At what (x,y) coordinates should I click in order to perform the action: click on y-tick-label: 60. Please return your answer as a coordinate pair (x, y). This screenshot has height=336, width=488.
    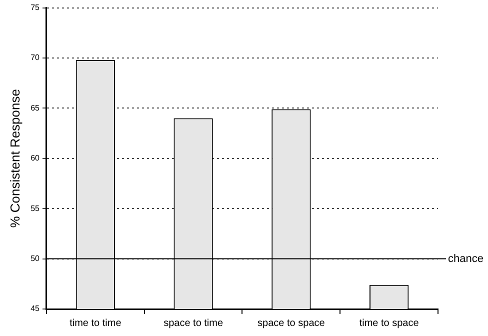
    Looking at the image, I should click on (35, 158).